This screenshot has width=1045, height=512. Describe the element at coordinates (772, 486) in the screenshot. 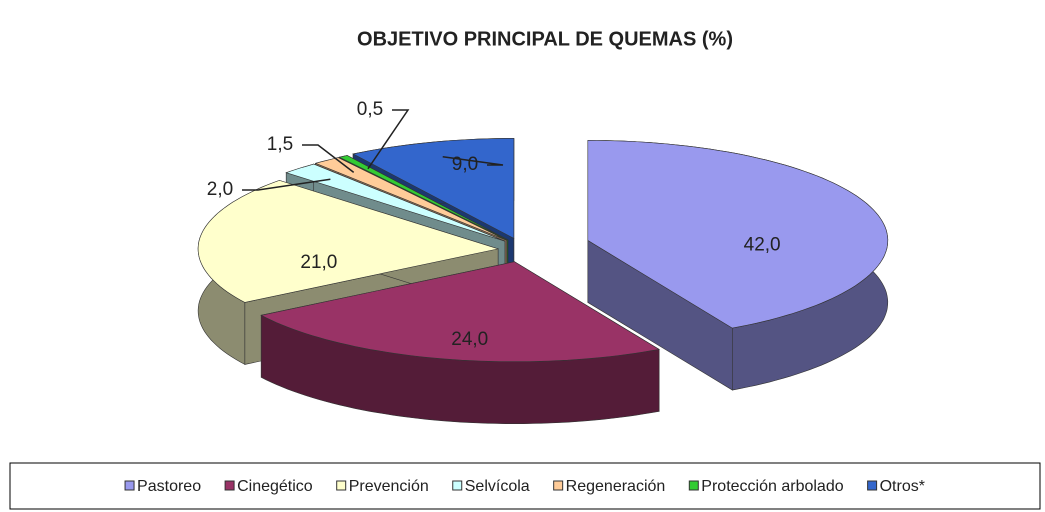

I see `legend-label: Protección arbolado` at that location.